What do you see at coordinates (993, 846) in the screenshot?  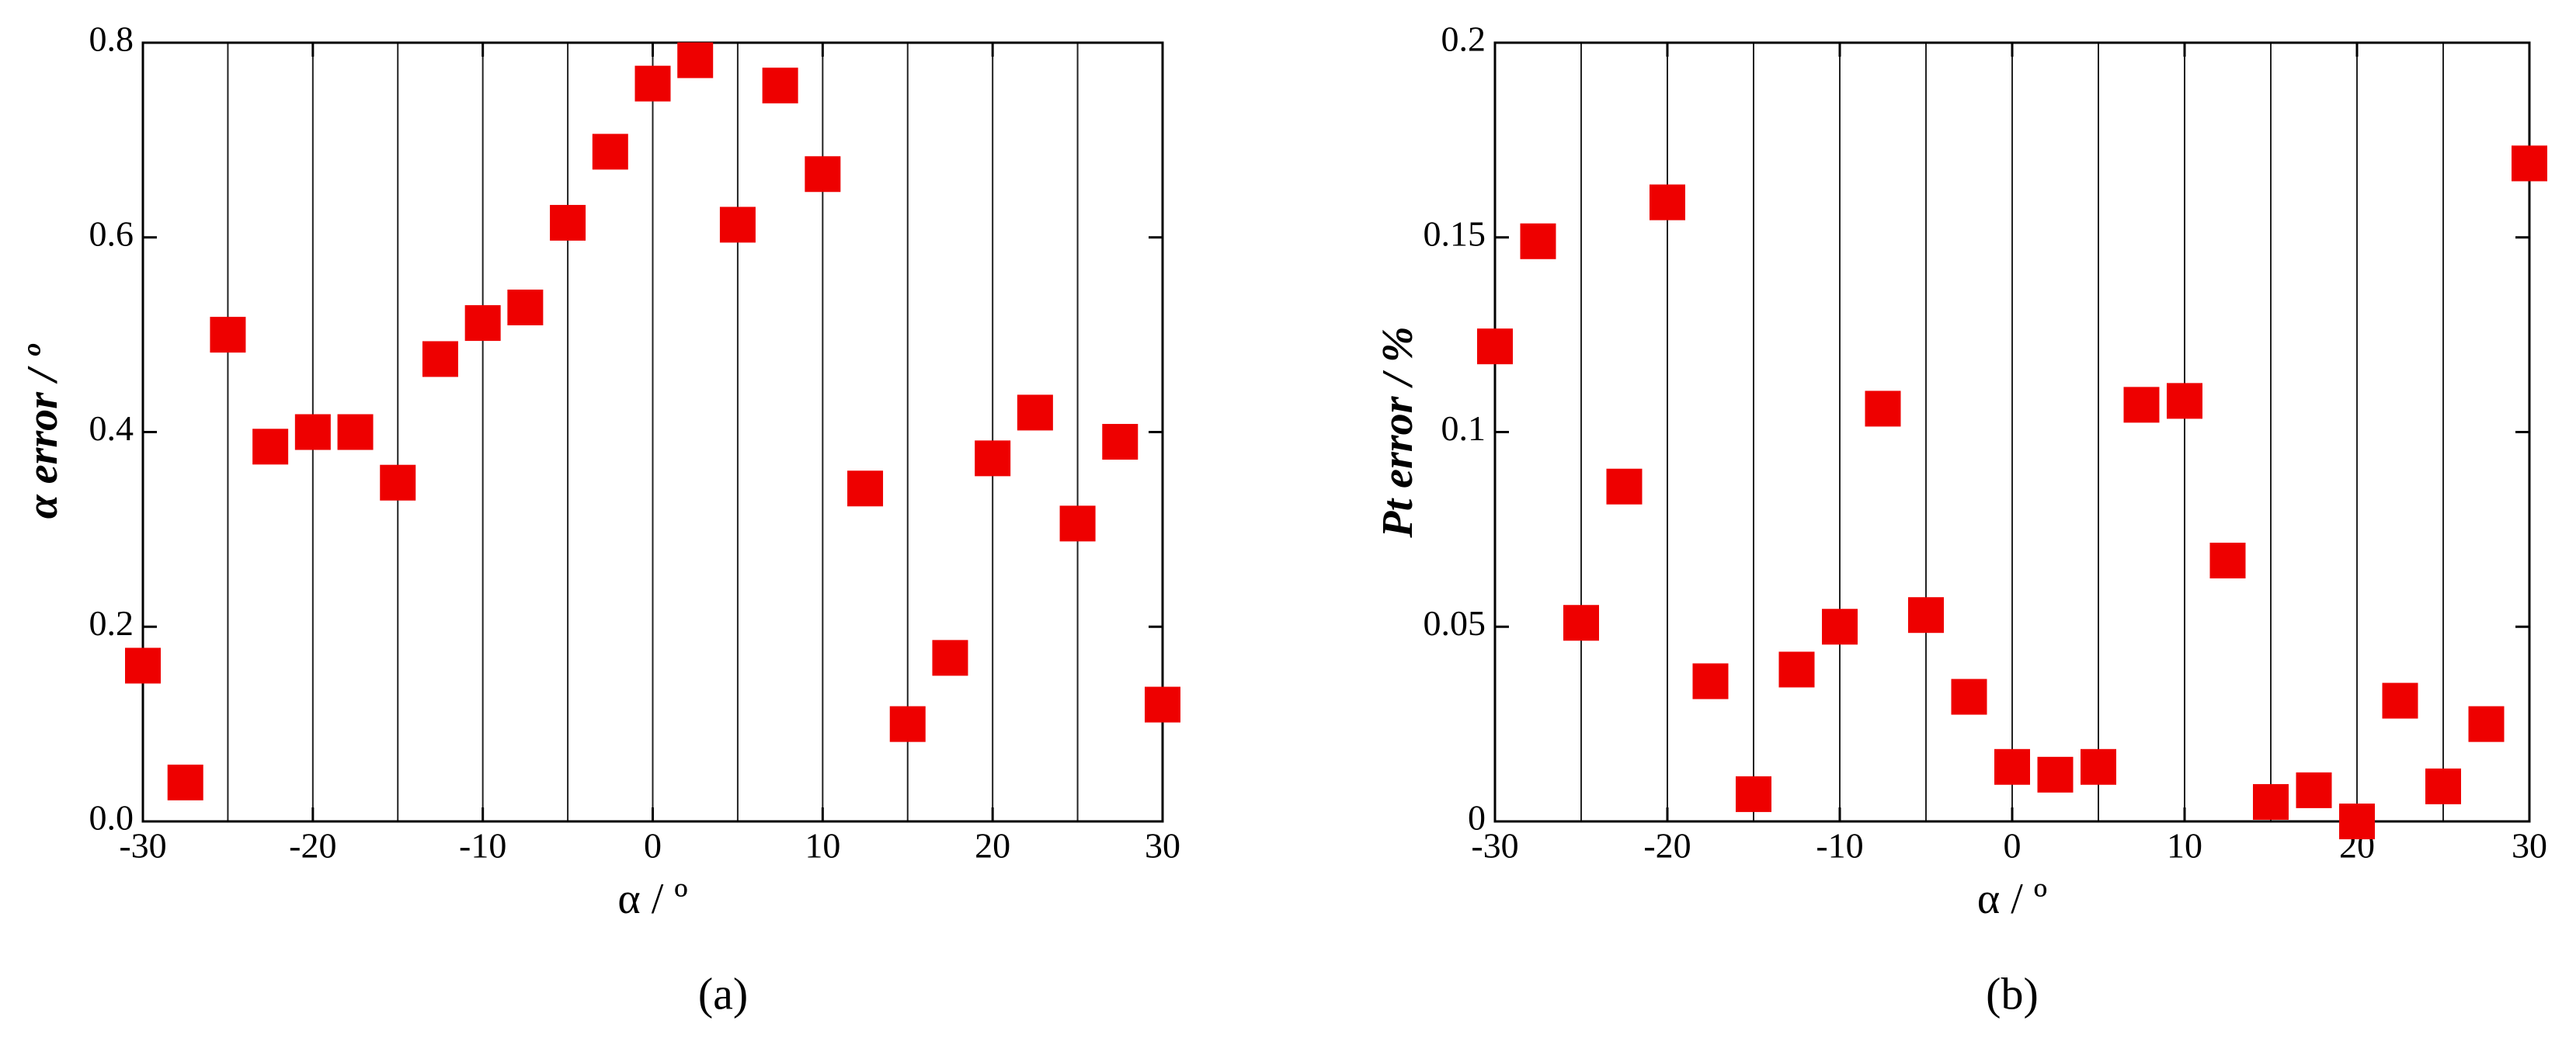 I see `x-tick-label: 20` at bounding box center [993, 846].